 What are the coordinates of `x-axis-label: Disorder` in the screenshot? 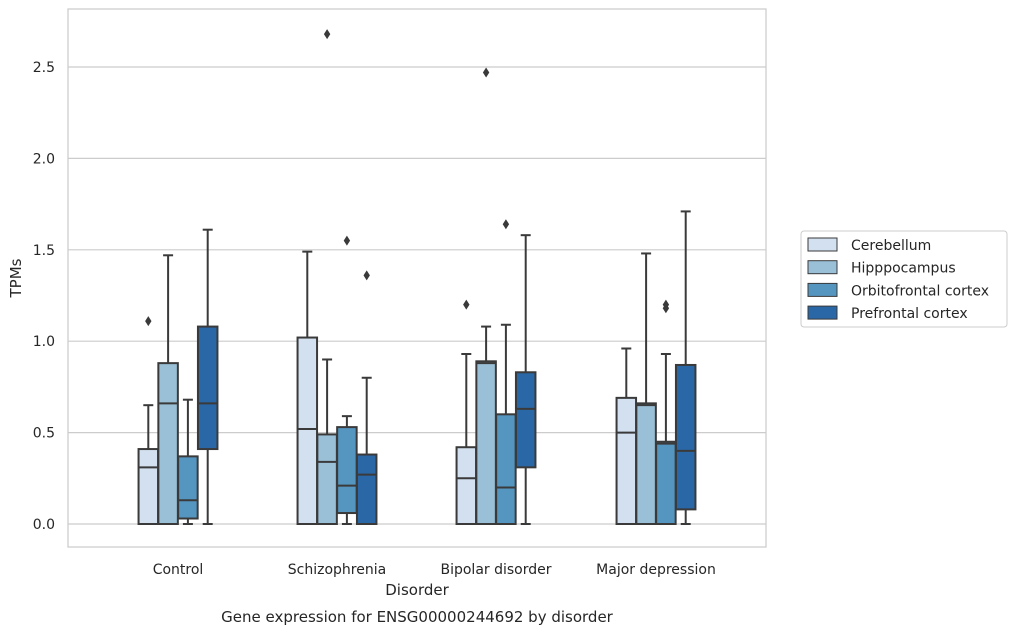 It's located at (417, 590).